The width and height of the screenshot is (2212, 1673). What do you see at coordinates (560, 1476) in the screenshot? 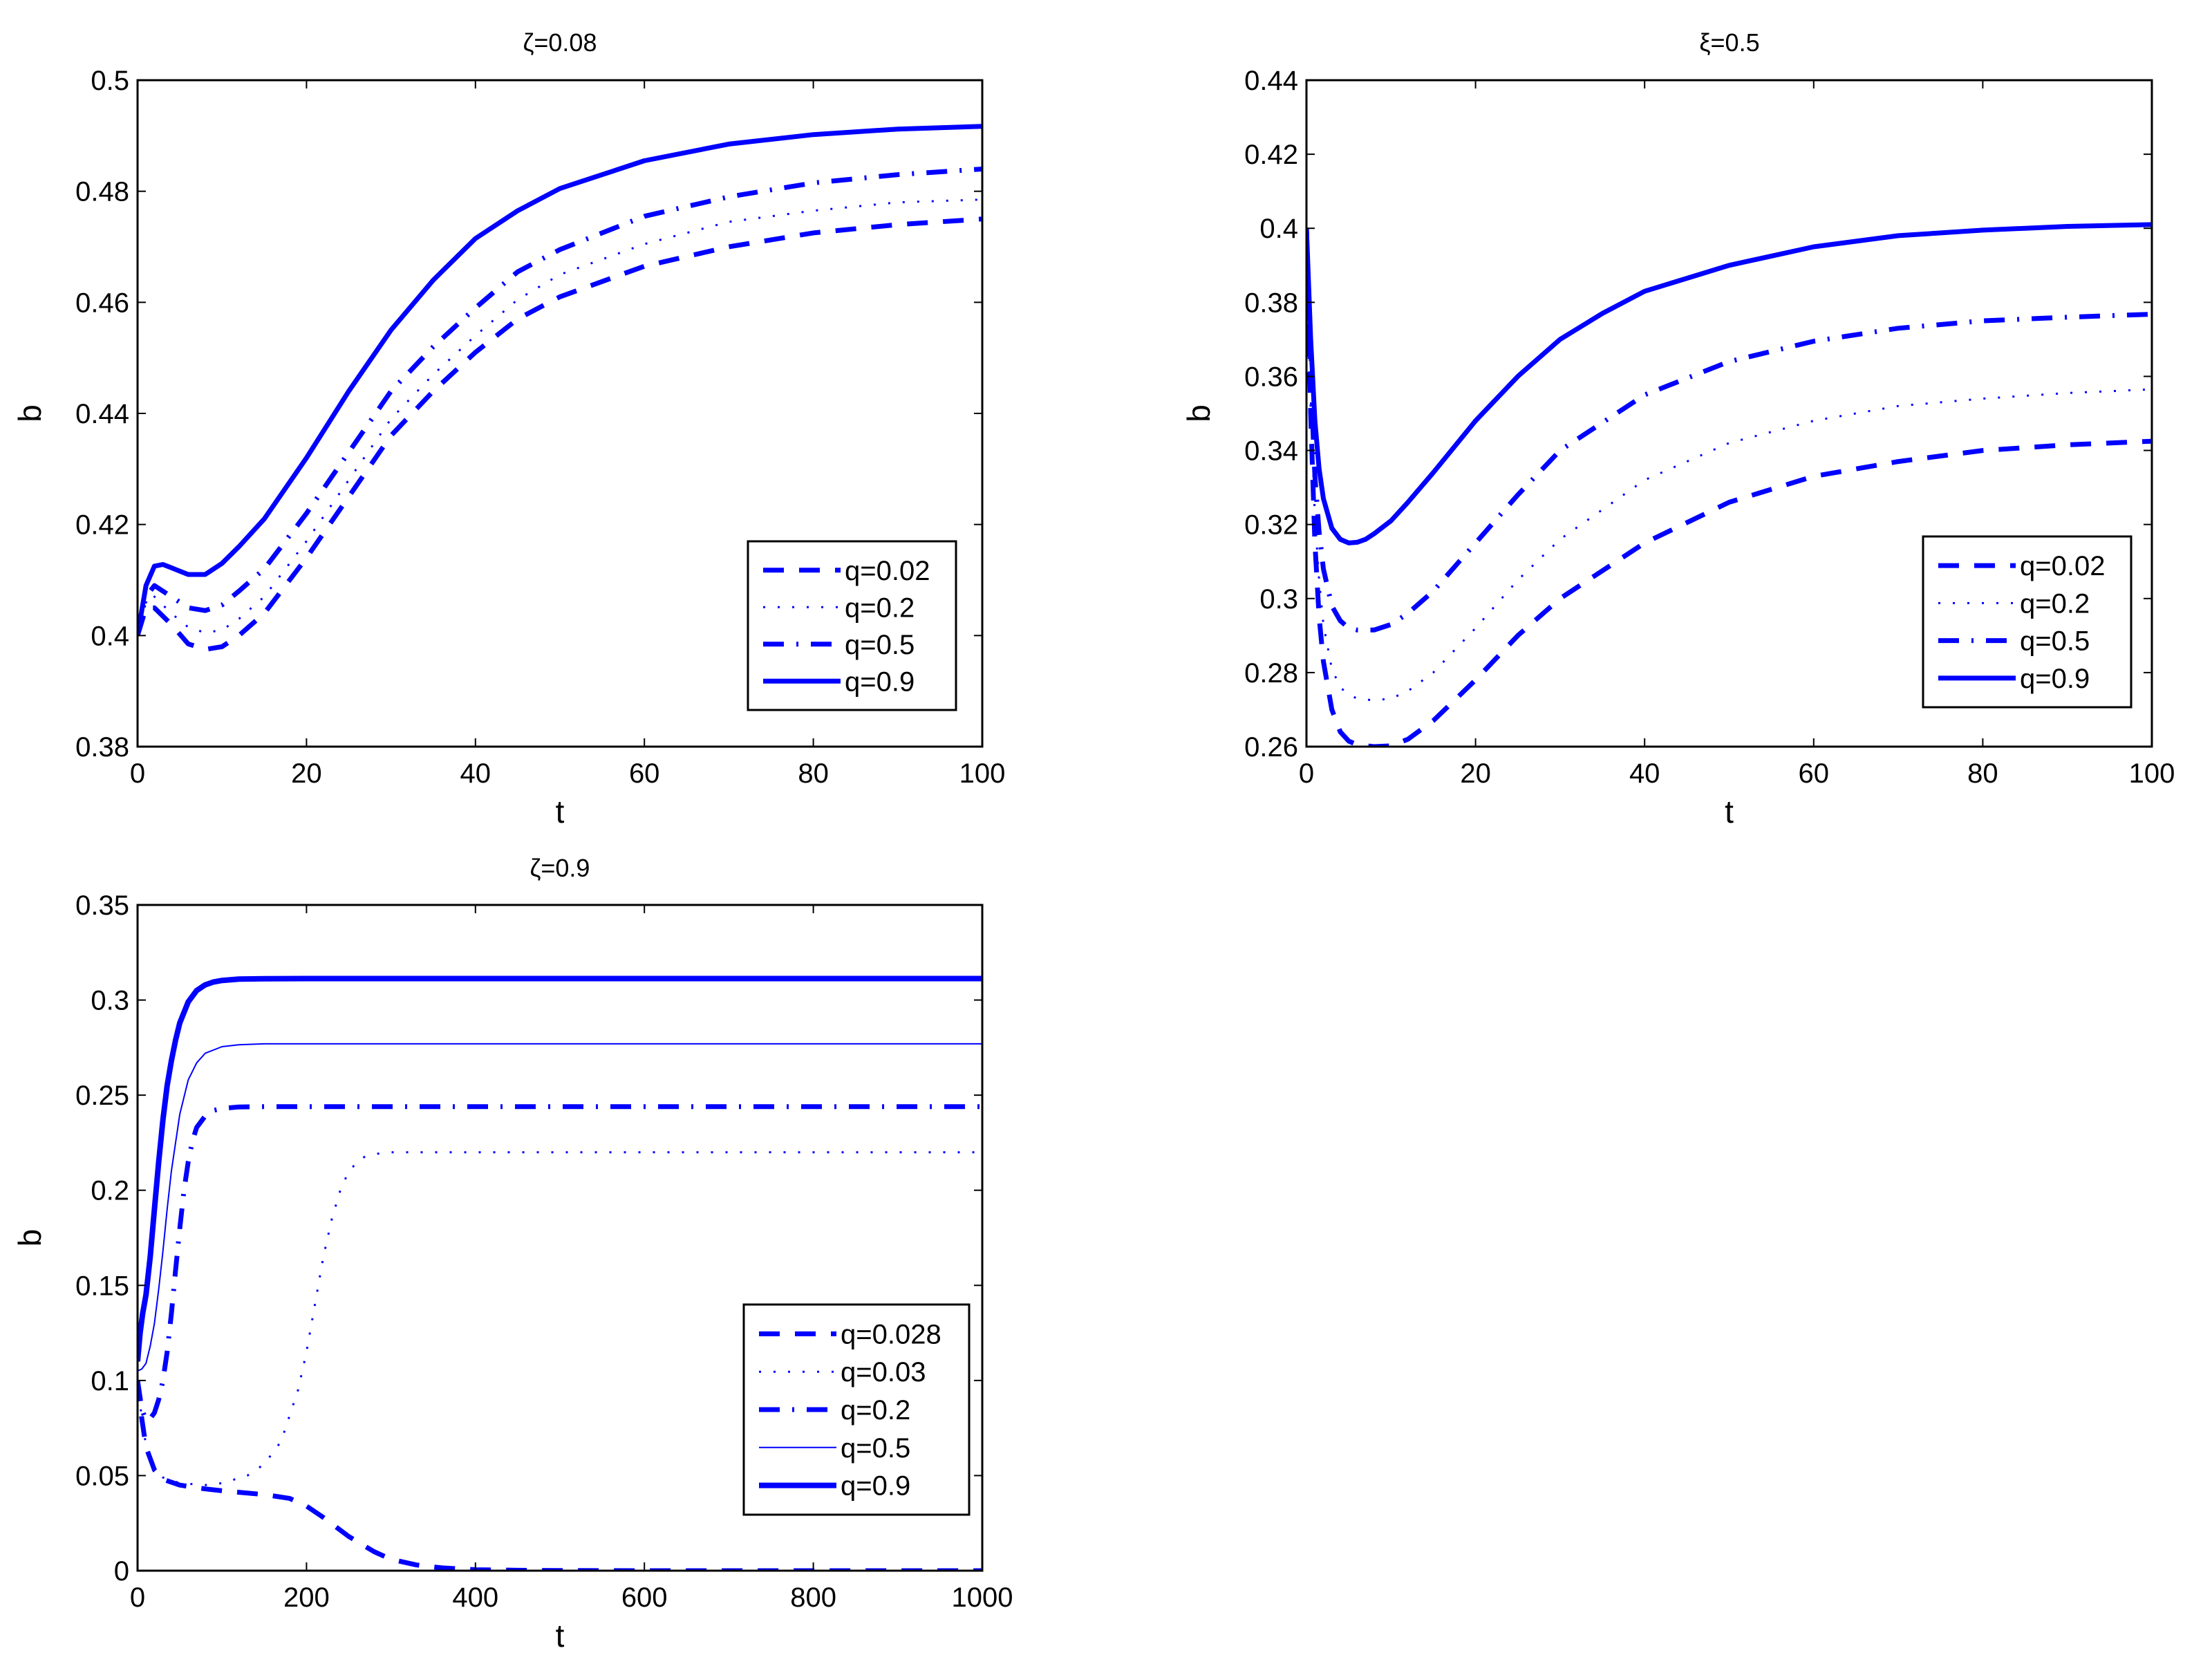
I see `series-line-q=0.028` at bounding box center [560, 1476].